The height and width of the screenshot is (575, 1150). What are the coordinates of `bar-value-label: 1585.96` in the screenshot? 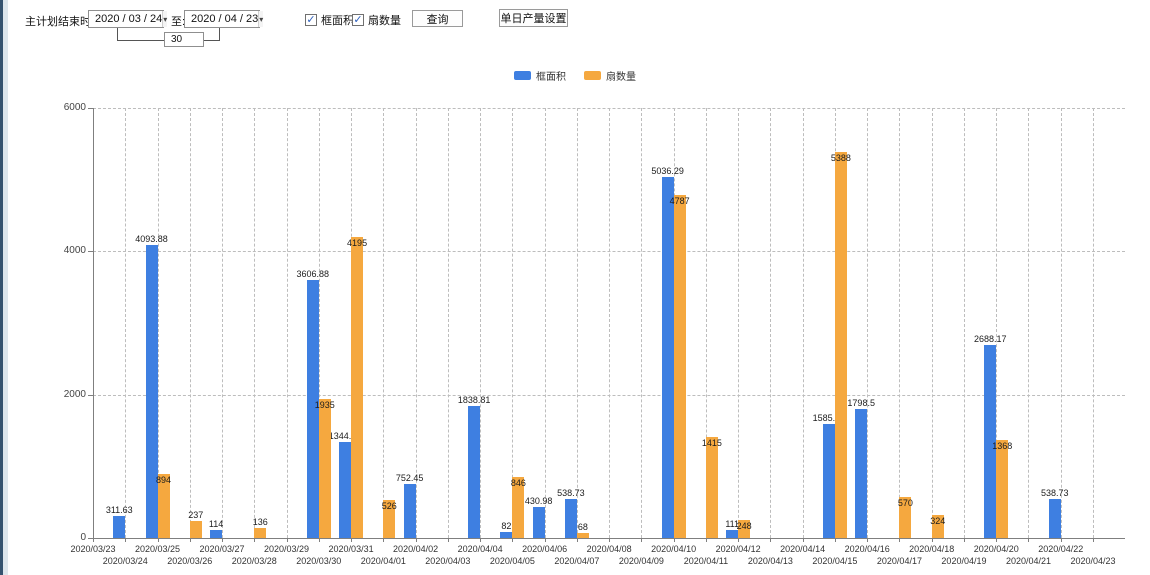 It's located at (829, 418).